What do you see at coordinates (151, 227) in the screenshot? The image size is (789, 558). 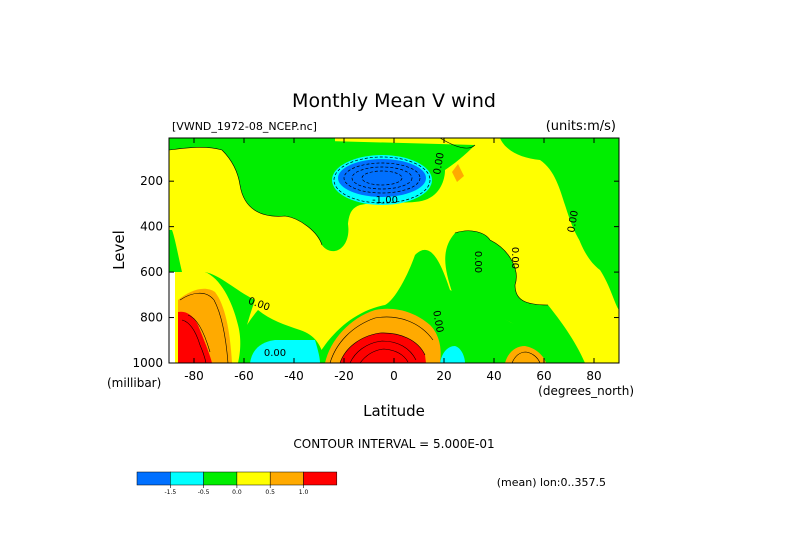 I see `y-tick-label: 400` at bounding box center [151, 227].